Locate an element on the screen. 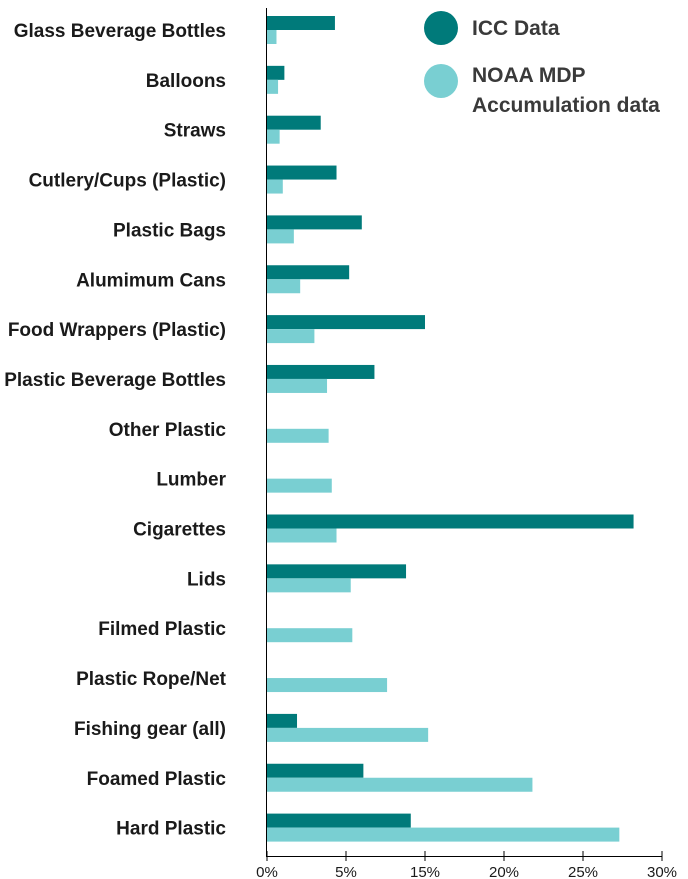  category-label: Lids is located at coordinates (206, 579).